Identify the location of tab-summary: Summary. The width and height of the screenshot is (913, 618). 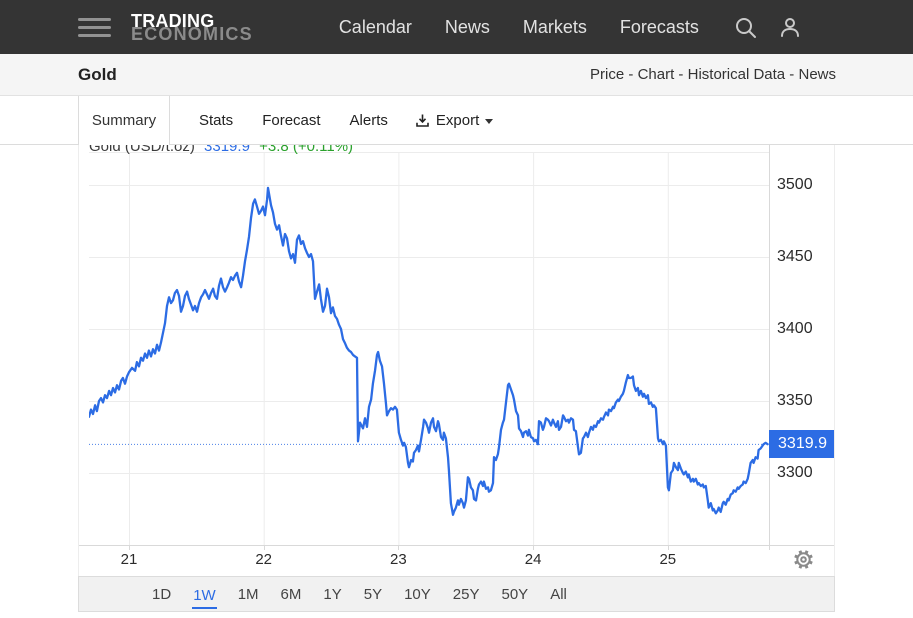
(124, 120).